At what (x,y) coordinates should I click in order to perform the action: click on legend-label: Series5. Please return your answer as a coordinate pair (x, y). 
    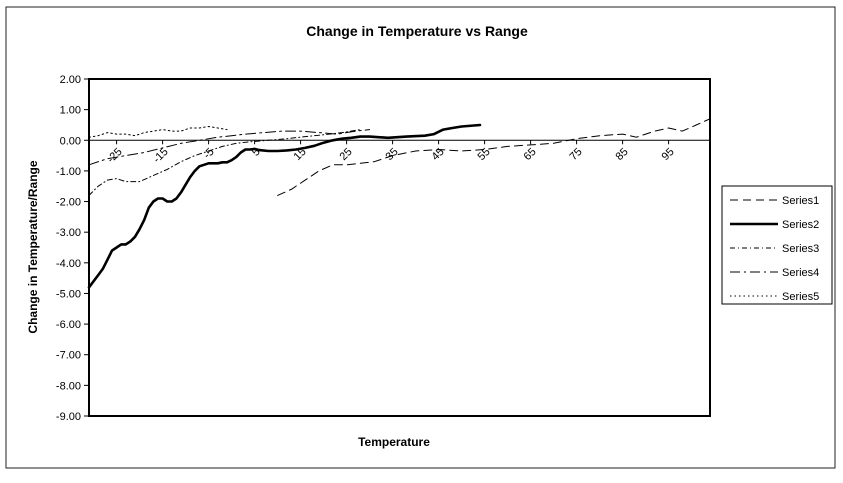
    Looking at the image, I should click on (800, 297).